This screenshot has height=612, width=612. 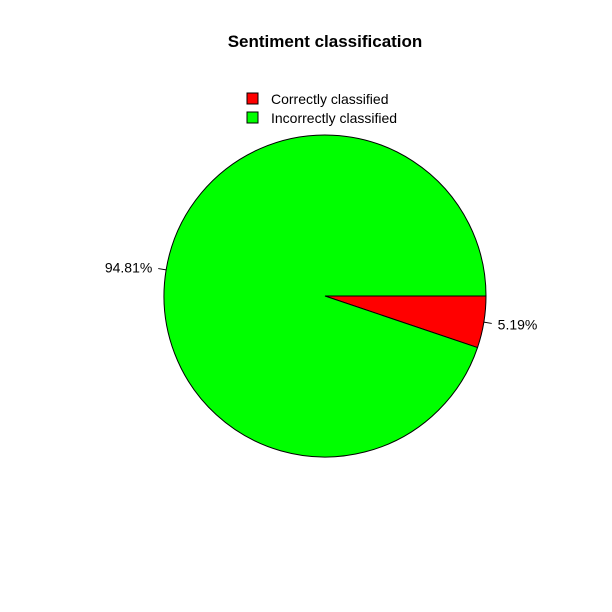 What do you see at coordinates (321, 296) in the screenshot?
I see `pie-labels: 5.19% 94.81%` at bounding box center [321, 296].